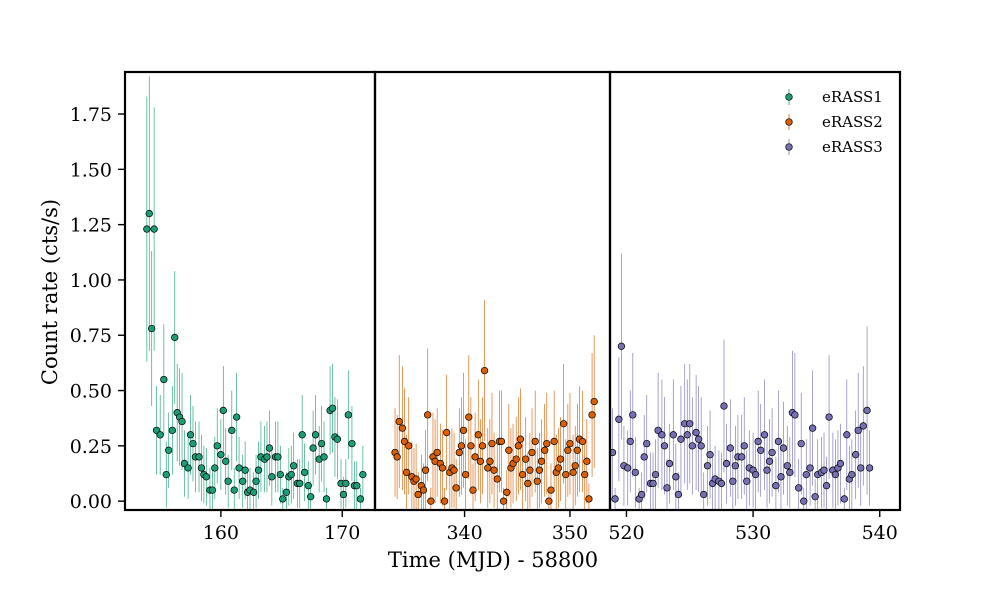  Describe the element at coordinates (741, 423) in the screenshot. I see `points-erass3` at that location.